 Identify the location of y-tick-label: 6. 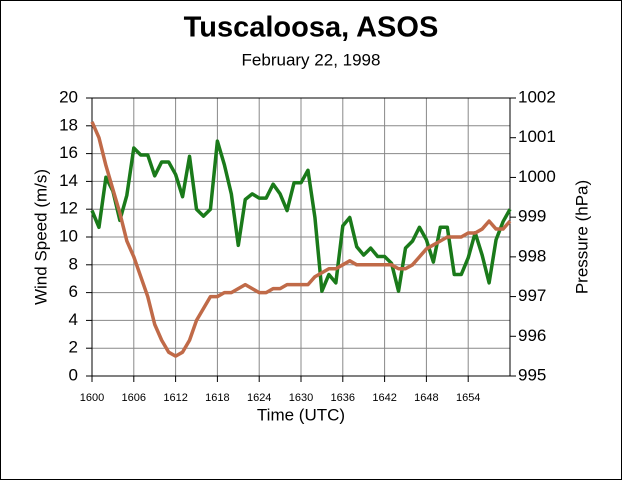
(73, 291).